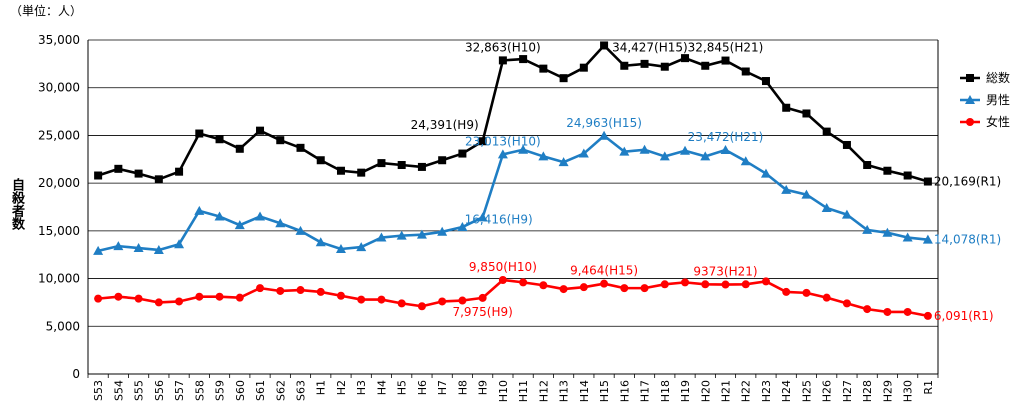 Image resolution: width=1024 pixels, height=415 pixels. Describe the element at coordinates (260, 390) in the screenshot. I see `x-tick-label: S61` at that location.